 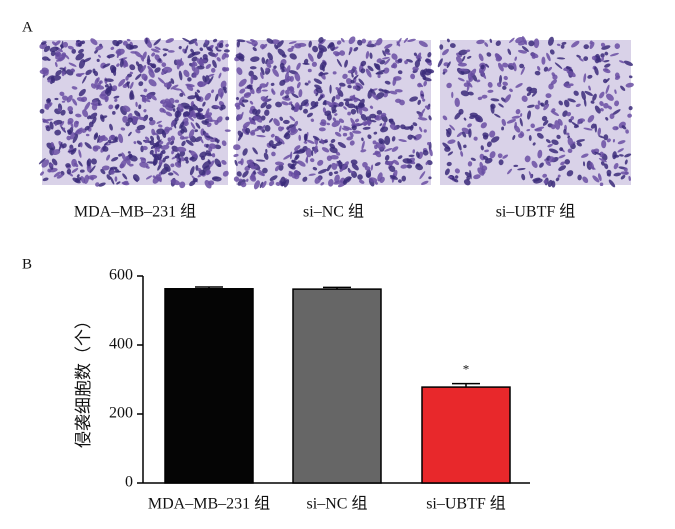 What do you see at coordinates (333, 212) in the screenshot?
I see `image-caption: si–NC 组` at bounding box center [333, 212].